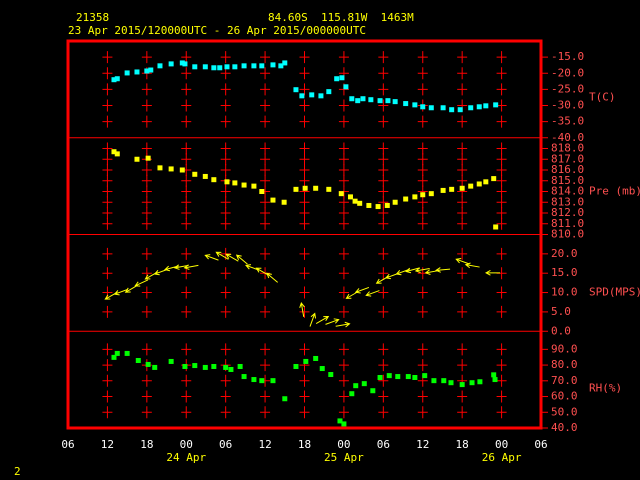  What do you see at coordinates (561, 311) in the screenshot?
I see `y-tick-label: 5.0` at bounding box center [561, 311].